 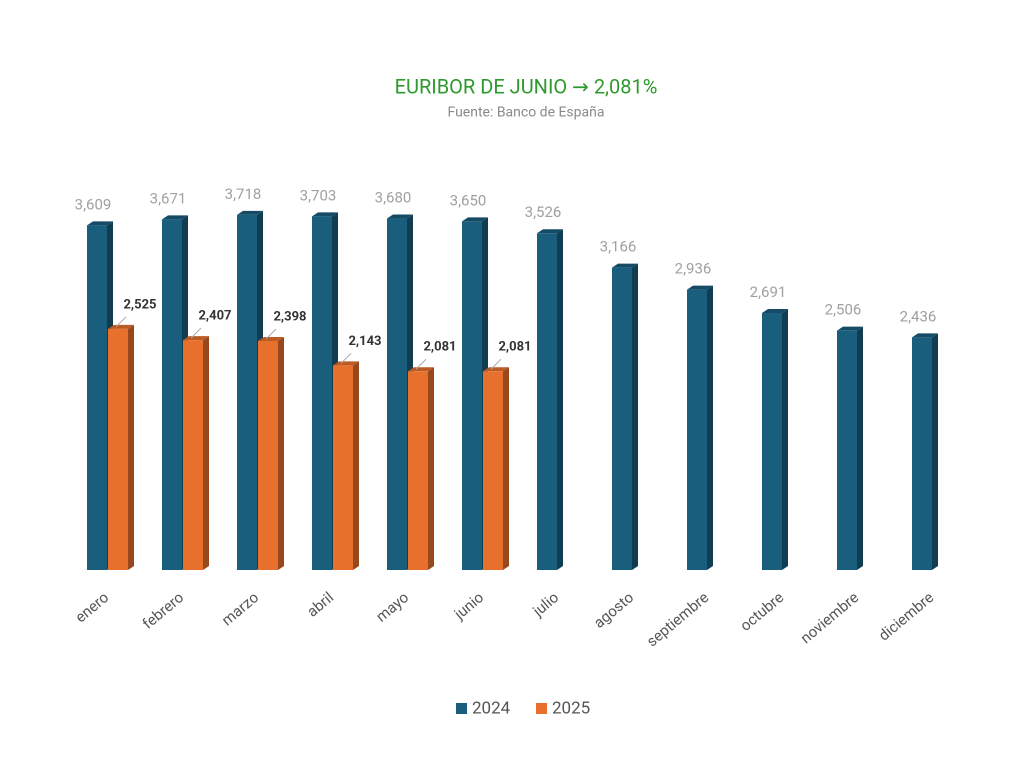 What do you see at coordinates (214, 316) in the screenshot?
I see `value-label: 2,407` at bounding box center [214, 316].